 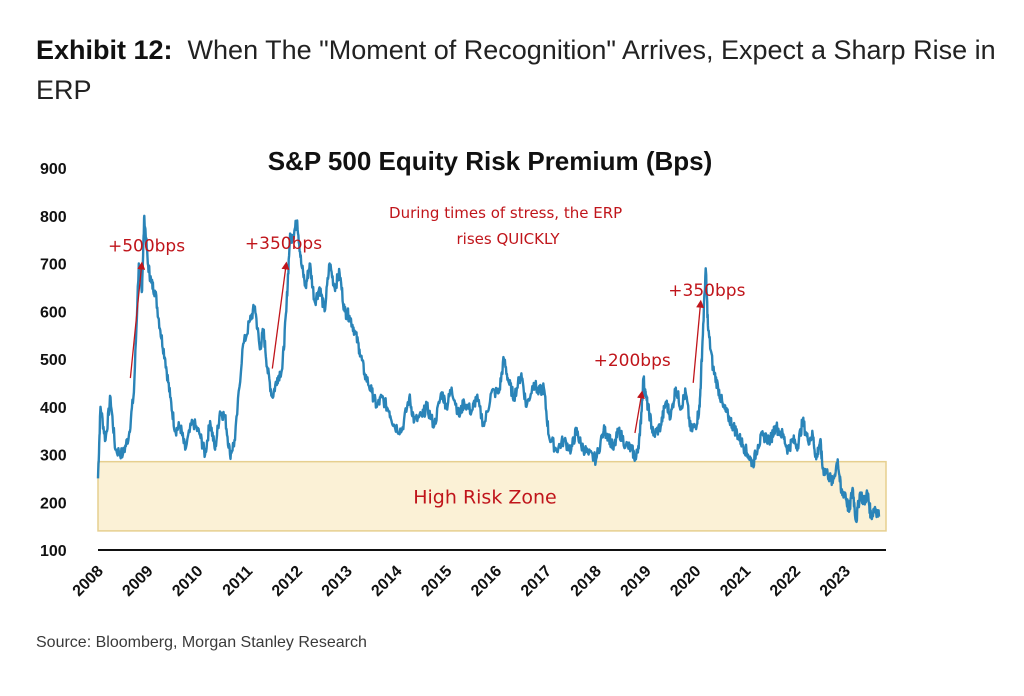 I want to click on y-tick-label: 800, so click(x=53, y=217).